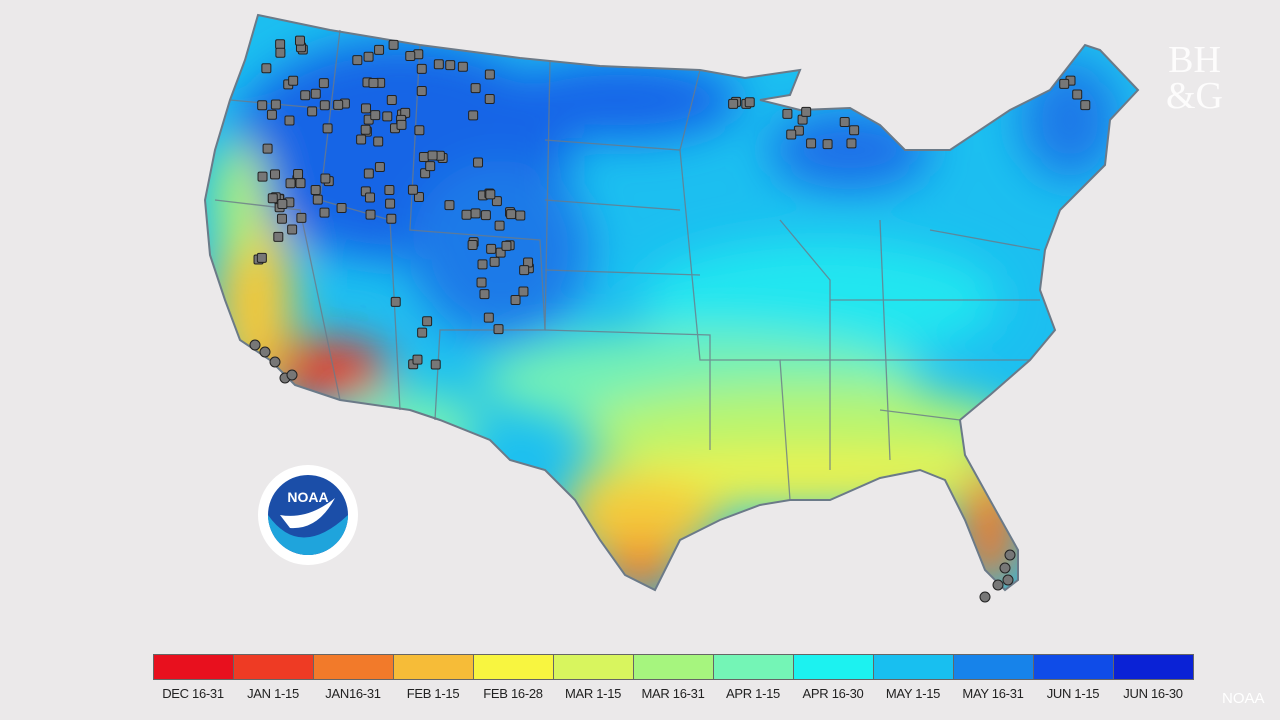 Image resolution: width=1280 pixels, height=720 pixels. Describe the element at coordinates (307, 497) in the screenshot. I see `noaa-logo-text: NOAA` at that location.